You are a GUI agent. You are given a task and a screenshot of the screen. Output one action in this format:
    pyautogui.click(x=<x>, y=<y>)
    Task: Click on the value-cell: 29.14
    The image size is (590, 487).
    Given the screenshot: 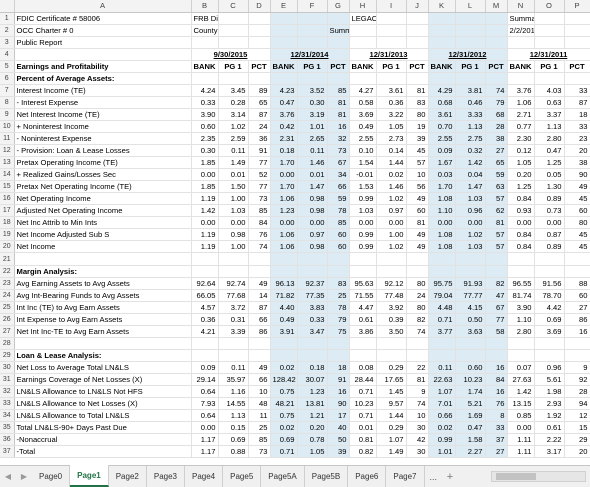 What is the action you would take?
    pyautogui.click(x=205, y=380)
    